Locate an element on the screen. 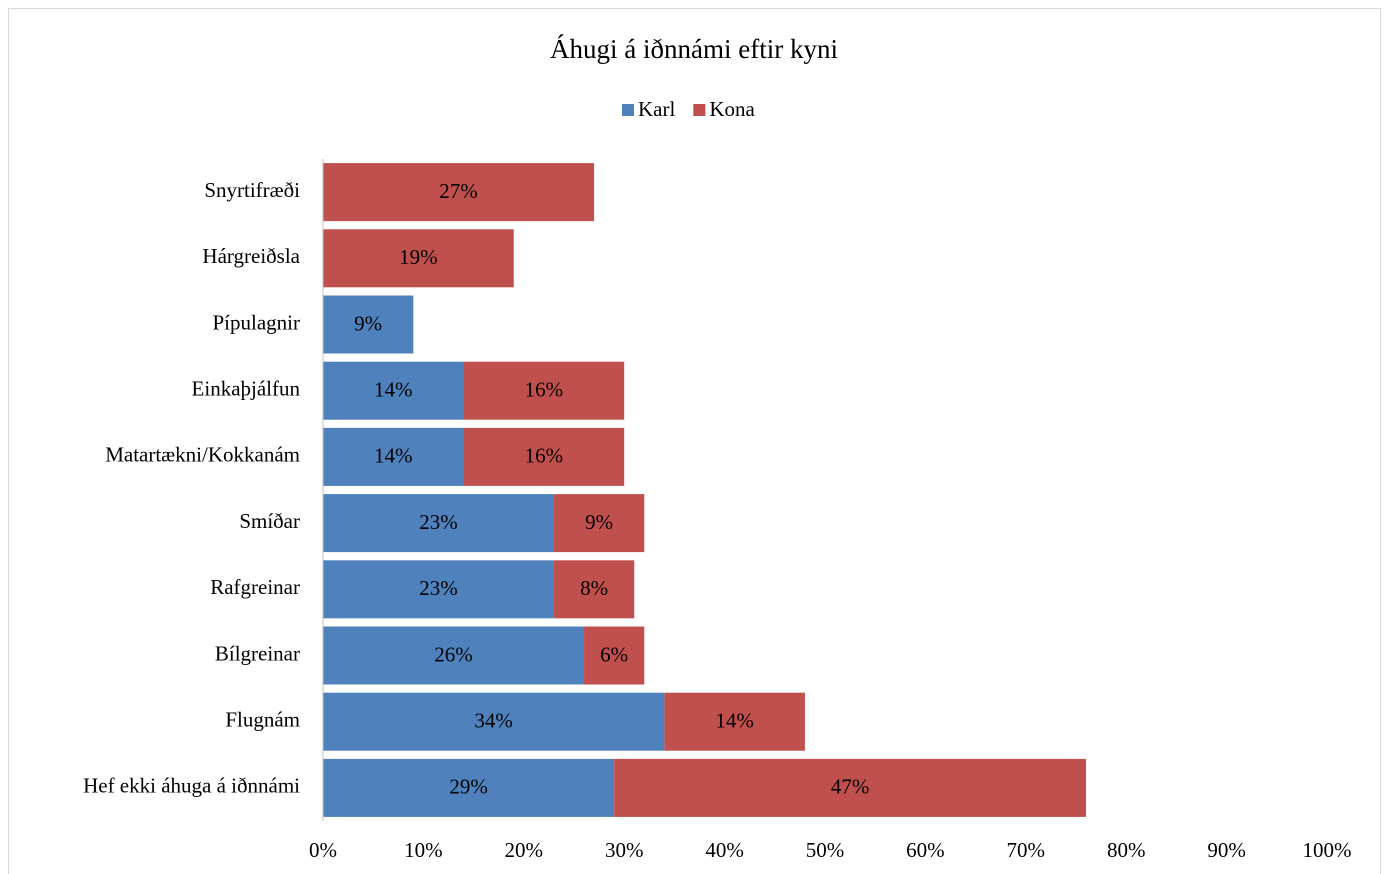 The width and height of the screenshot is (1389, 874). y-tick-label: Einkaþjálfun is located at coordinates (246, 389).